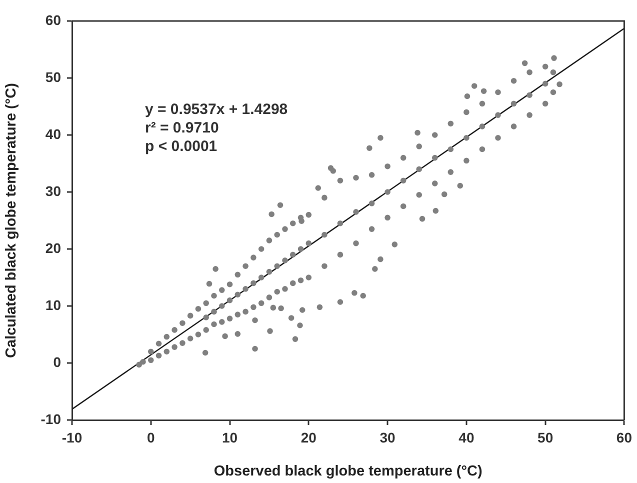 This screenshot has height=483, width=637. What do you see at coordinates (51, 418) in the screenshot?
I see `y-tick-label: -10` at bounding box center [51, 418].